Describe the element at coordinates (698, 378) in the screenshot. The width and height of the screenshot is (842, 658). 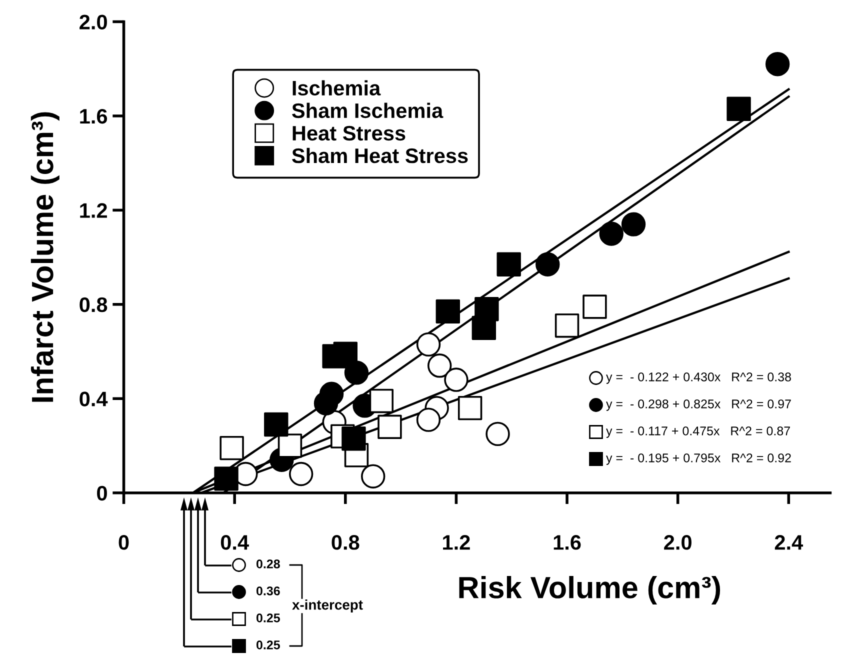
I see `annotation: y = - 0.122 + 0.430x R^2 = 0.38` at that location.